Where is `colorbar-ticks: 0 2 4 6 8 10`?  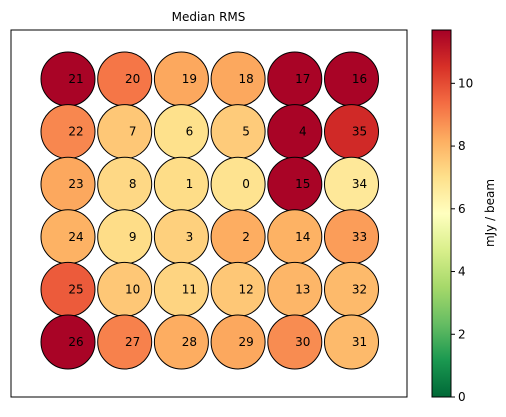
colorbar-ticks: 0 2 4 6 8 10 is located at coordinates (462, 240).